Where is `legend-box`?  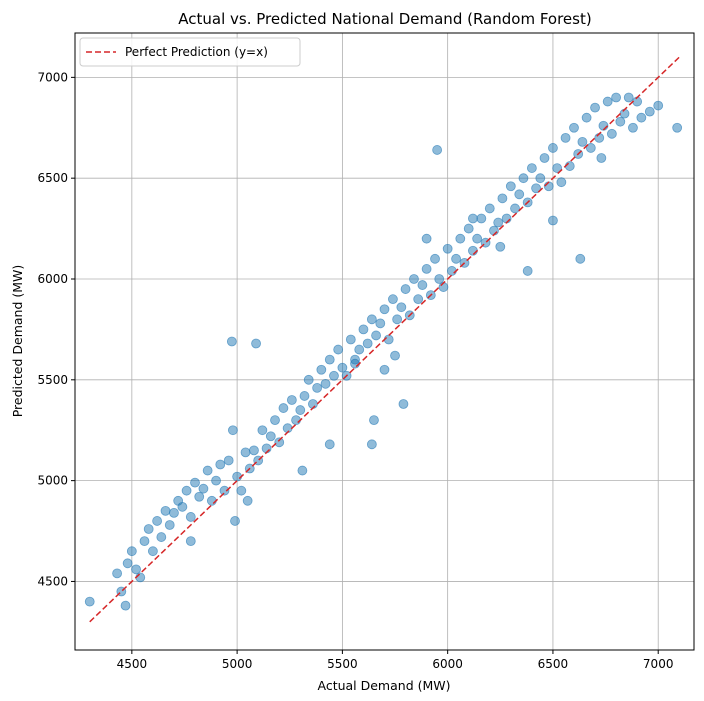 legend-box is located at coordinates (190, 52).